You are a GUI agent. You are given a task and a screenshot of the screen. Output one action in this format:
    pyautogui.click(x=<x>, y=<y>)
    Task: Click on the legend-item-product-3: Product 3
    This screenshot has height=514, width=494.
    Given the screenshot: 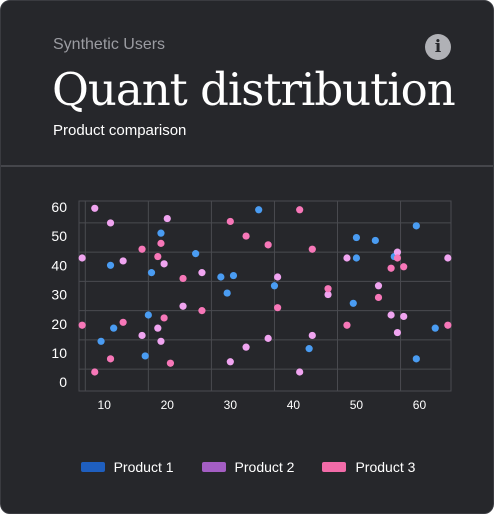 What is the action you would take?
    pyautogui.click(x=368, y=467)
    